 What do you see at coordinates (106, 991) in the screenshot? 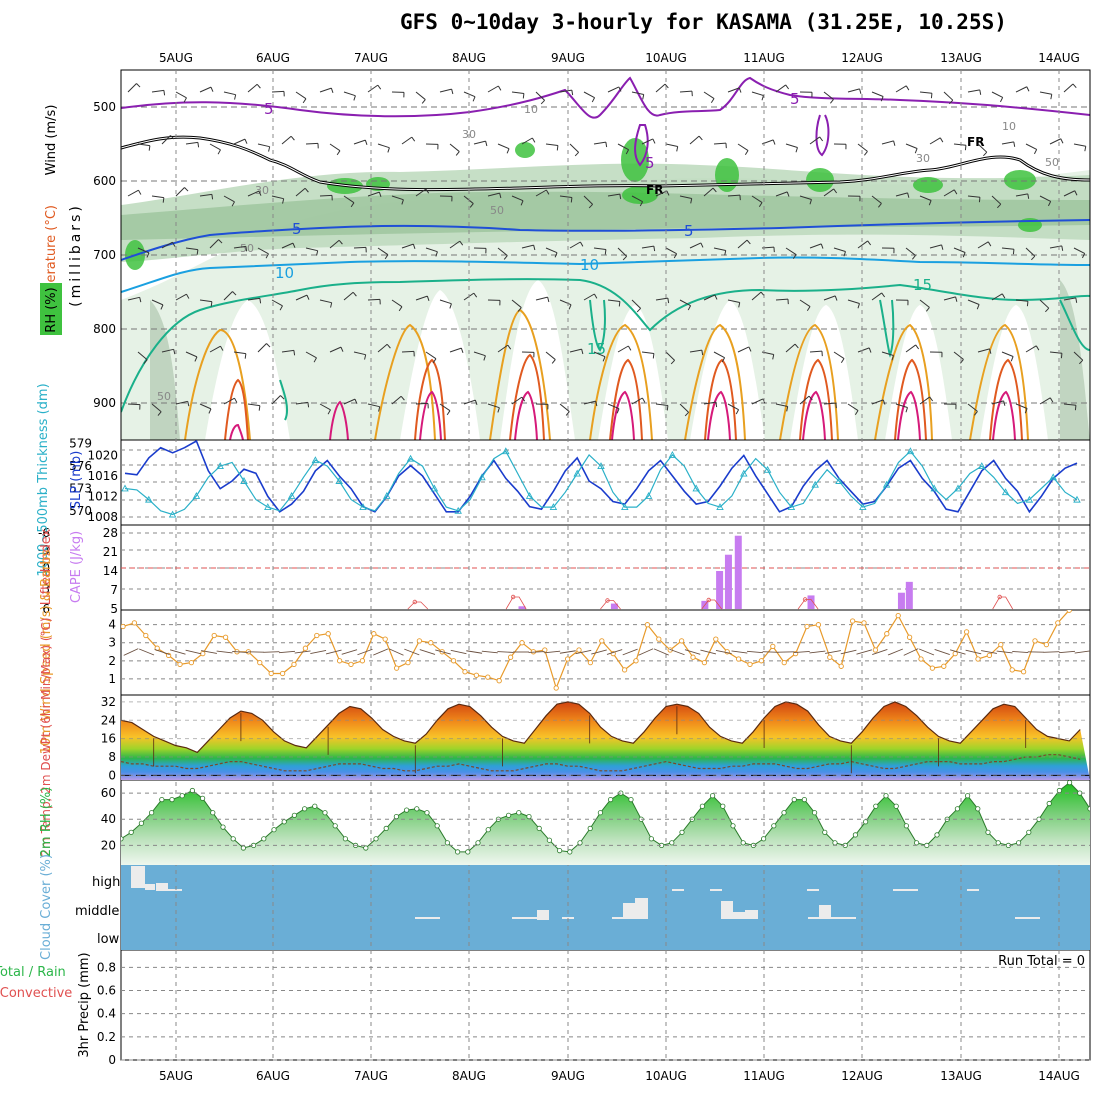
I see `y-tick-label: 0.6` at bounding box center [106, 991].